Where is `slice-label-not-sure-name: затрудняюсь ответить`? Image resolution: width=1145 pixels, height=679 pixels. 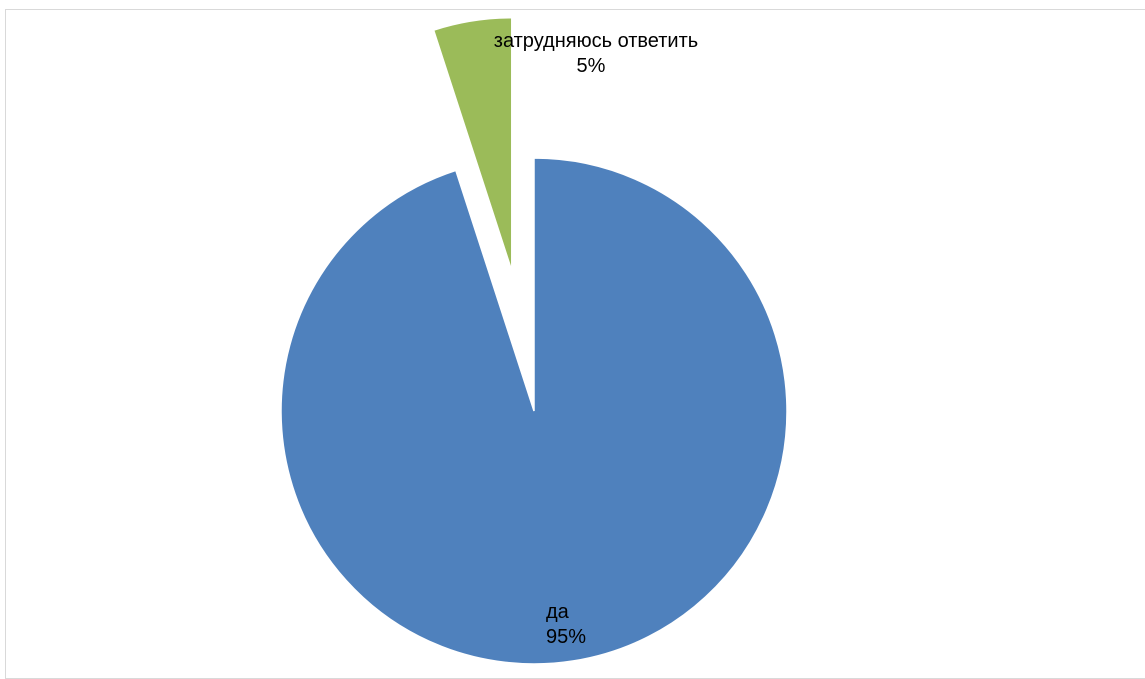 slice-label-not-sure-name: затрудняюсь ответить is located at coordinates (596, 41).